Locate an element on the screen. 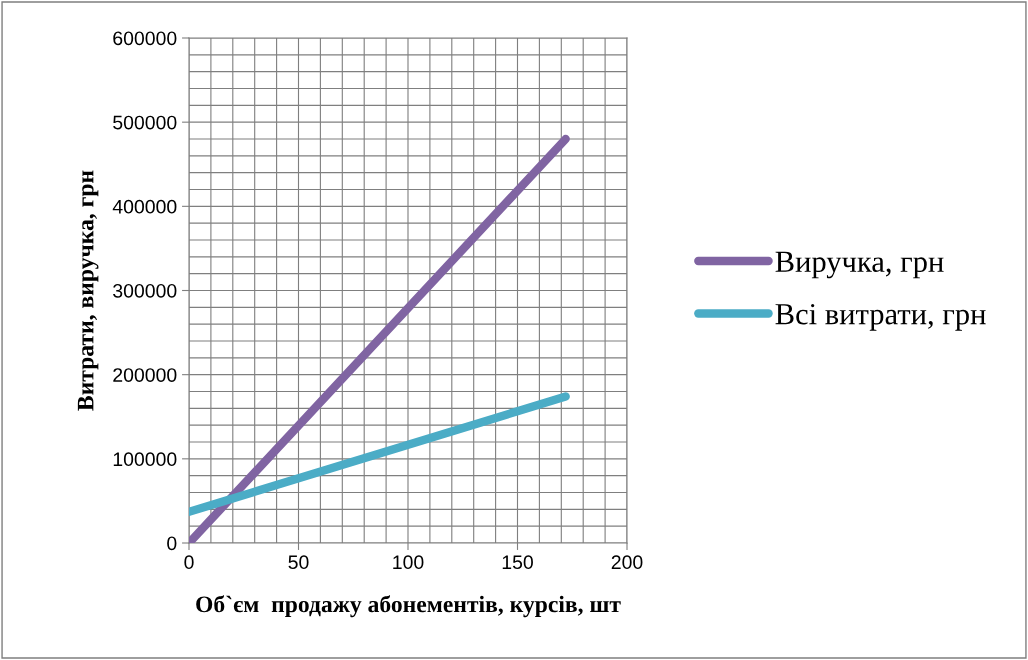 This screenshot has height=660, width=1028. x-axis-title: Об`єм продажу абонементів, курсів, шт is located at coordinates (408, 606).